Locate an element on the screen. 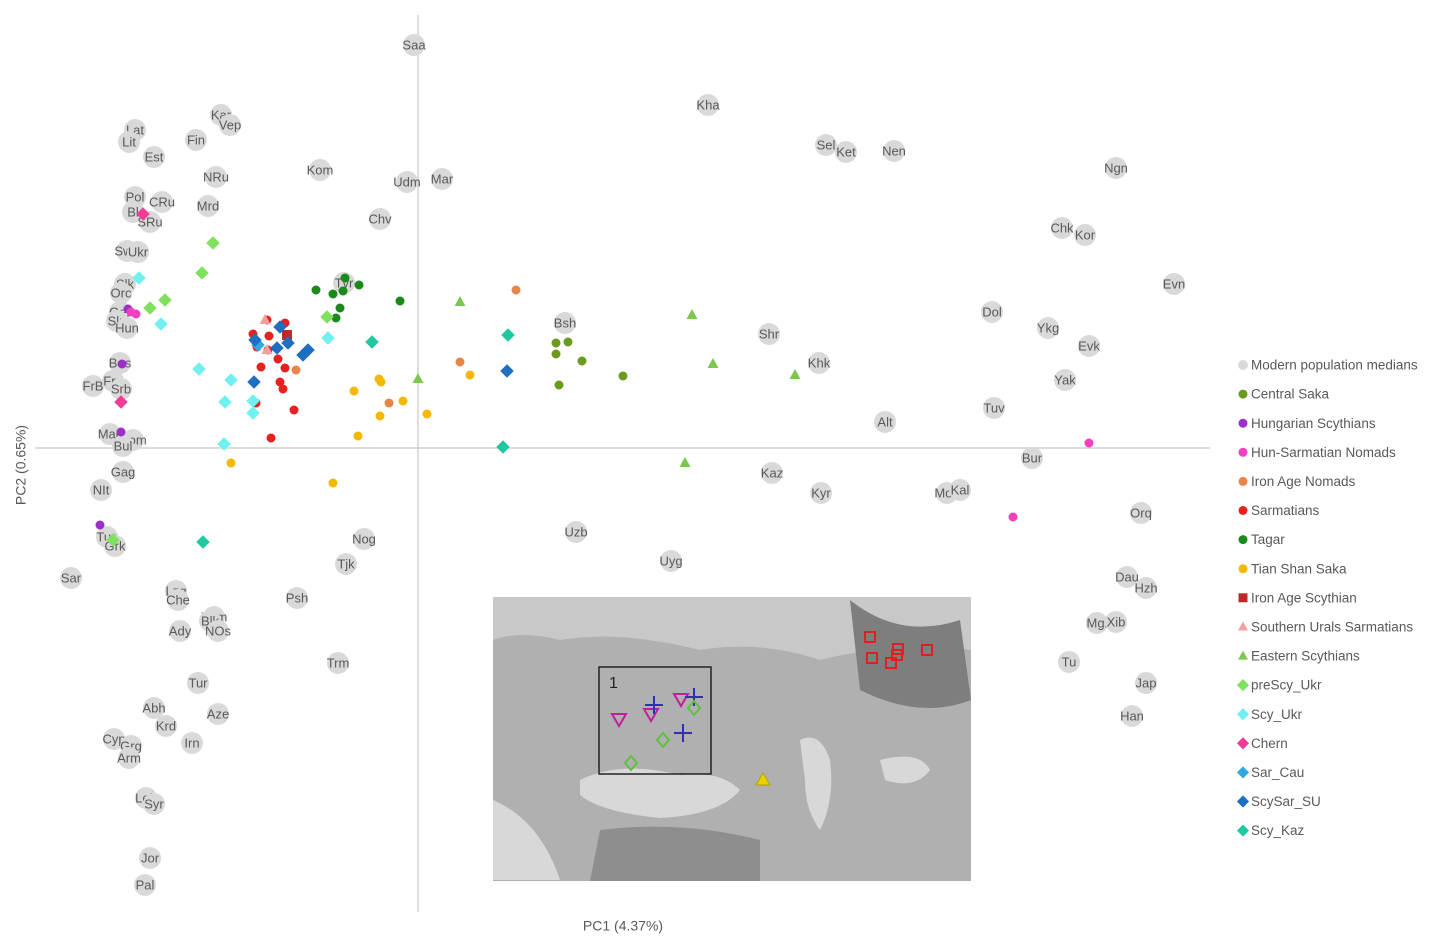  point-label: Kha is located at coordinates (708, 104).